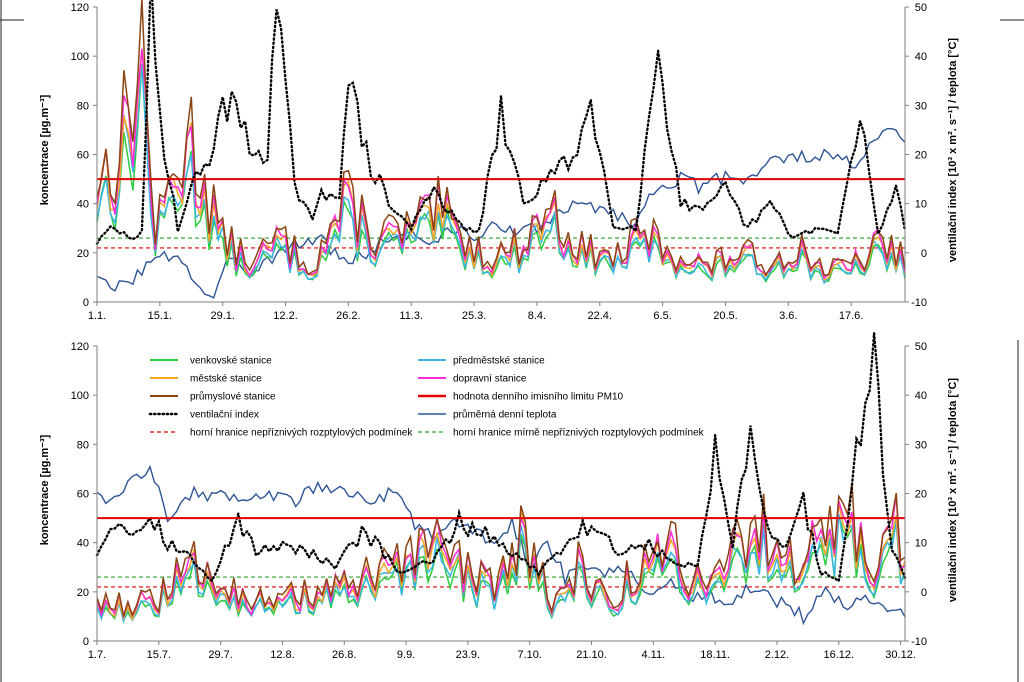 The width and height of the screenshot is (1024, 682). Describe the element at coordinates (591, 655) in the screenshot. I see `x-tick-label: 21.10.` at that location.